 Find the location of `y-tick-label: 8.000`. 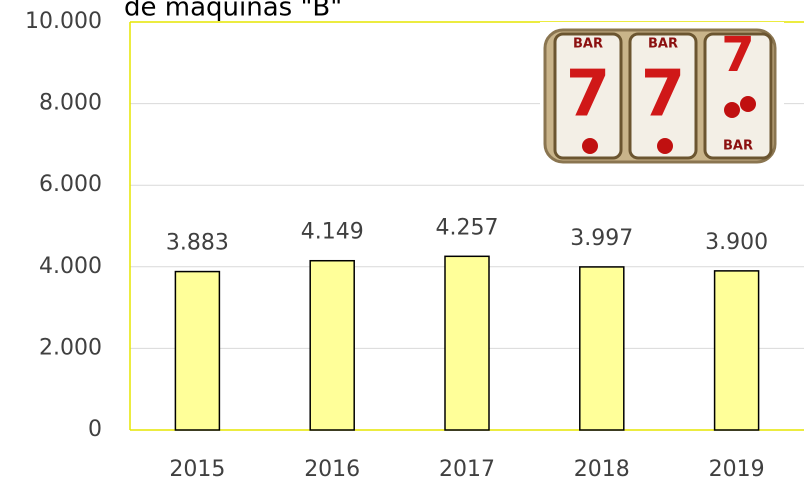

y-tick-label: 8.000 is located at coordinates (70, 103).